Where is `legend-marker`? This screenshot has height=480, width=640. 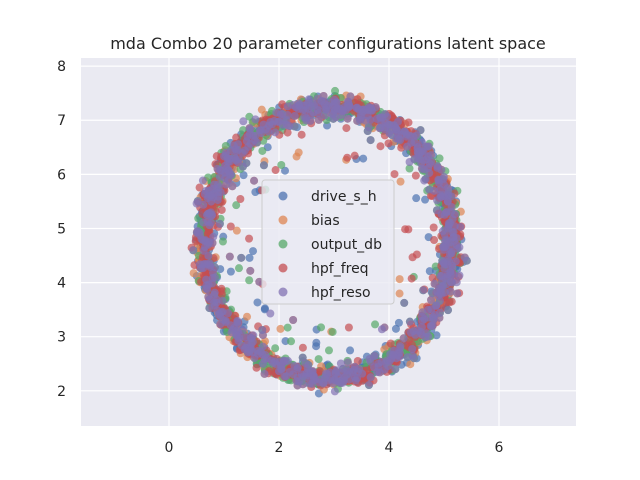 legend-marker is located at coordinates (283, 292).